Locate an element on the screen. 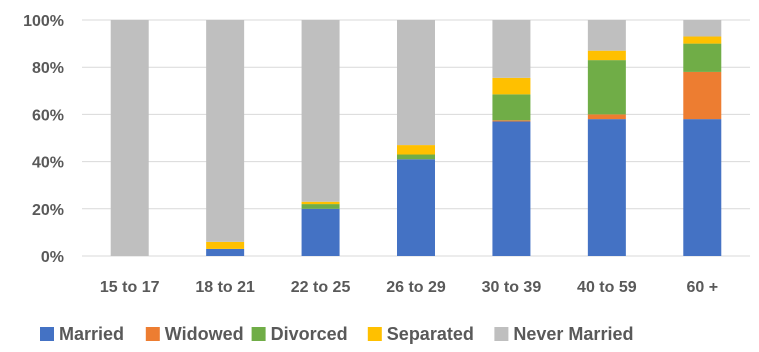 This screenshot has width=759, height=352. y-tick-label: 20% is located at coordinates (48, 210).